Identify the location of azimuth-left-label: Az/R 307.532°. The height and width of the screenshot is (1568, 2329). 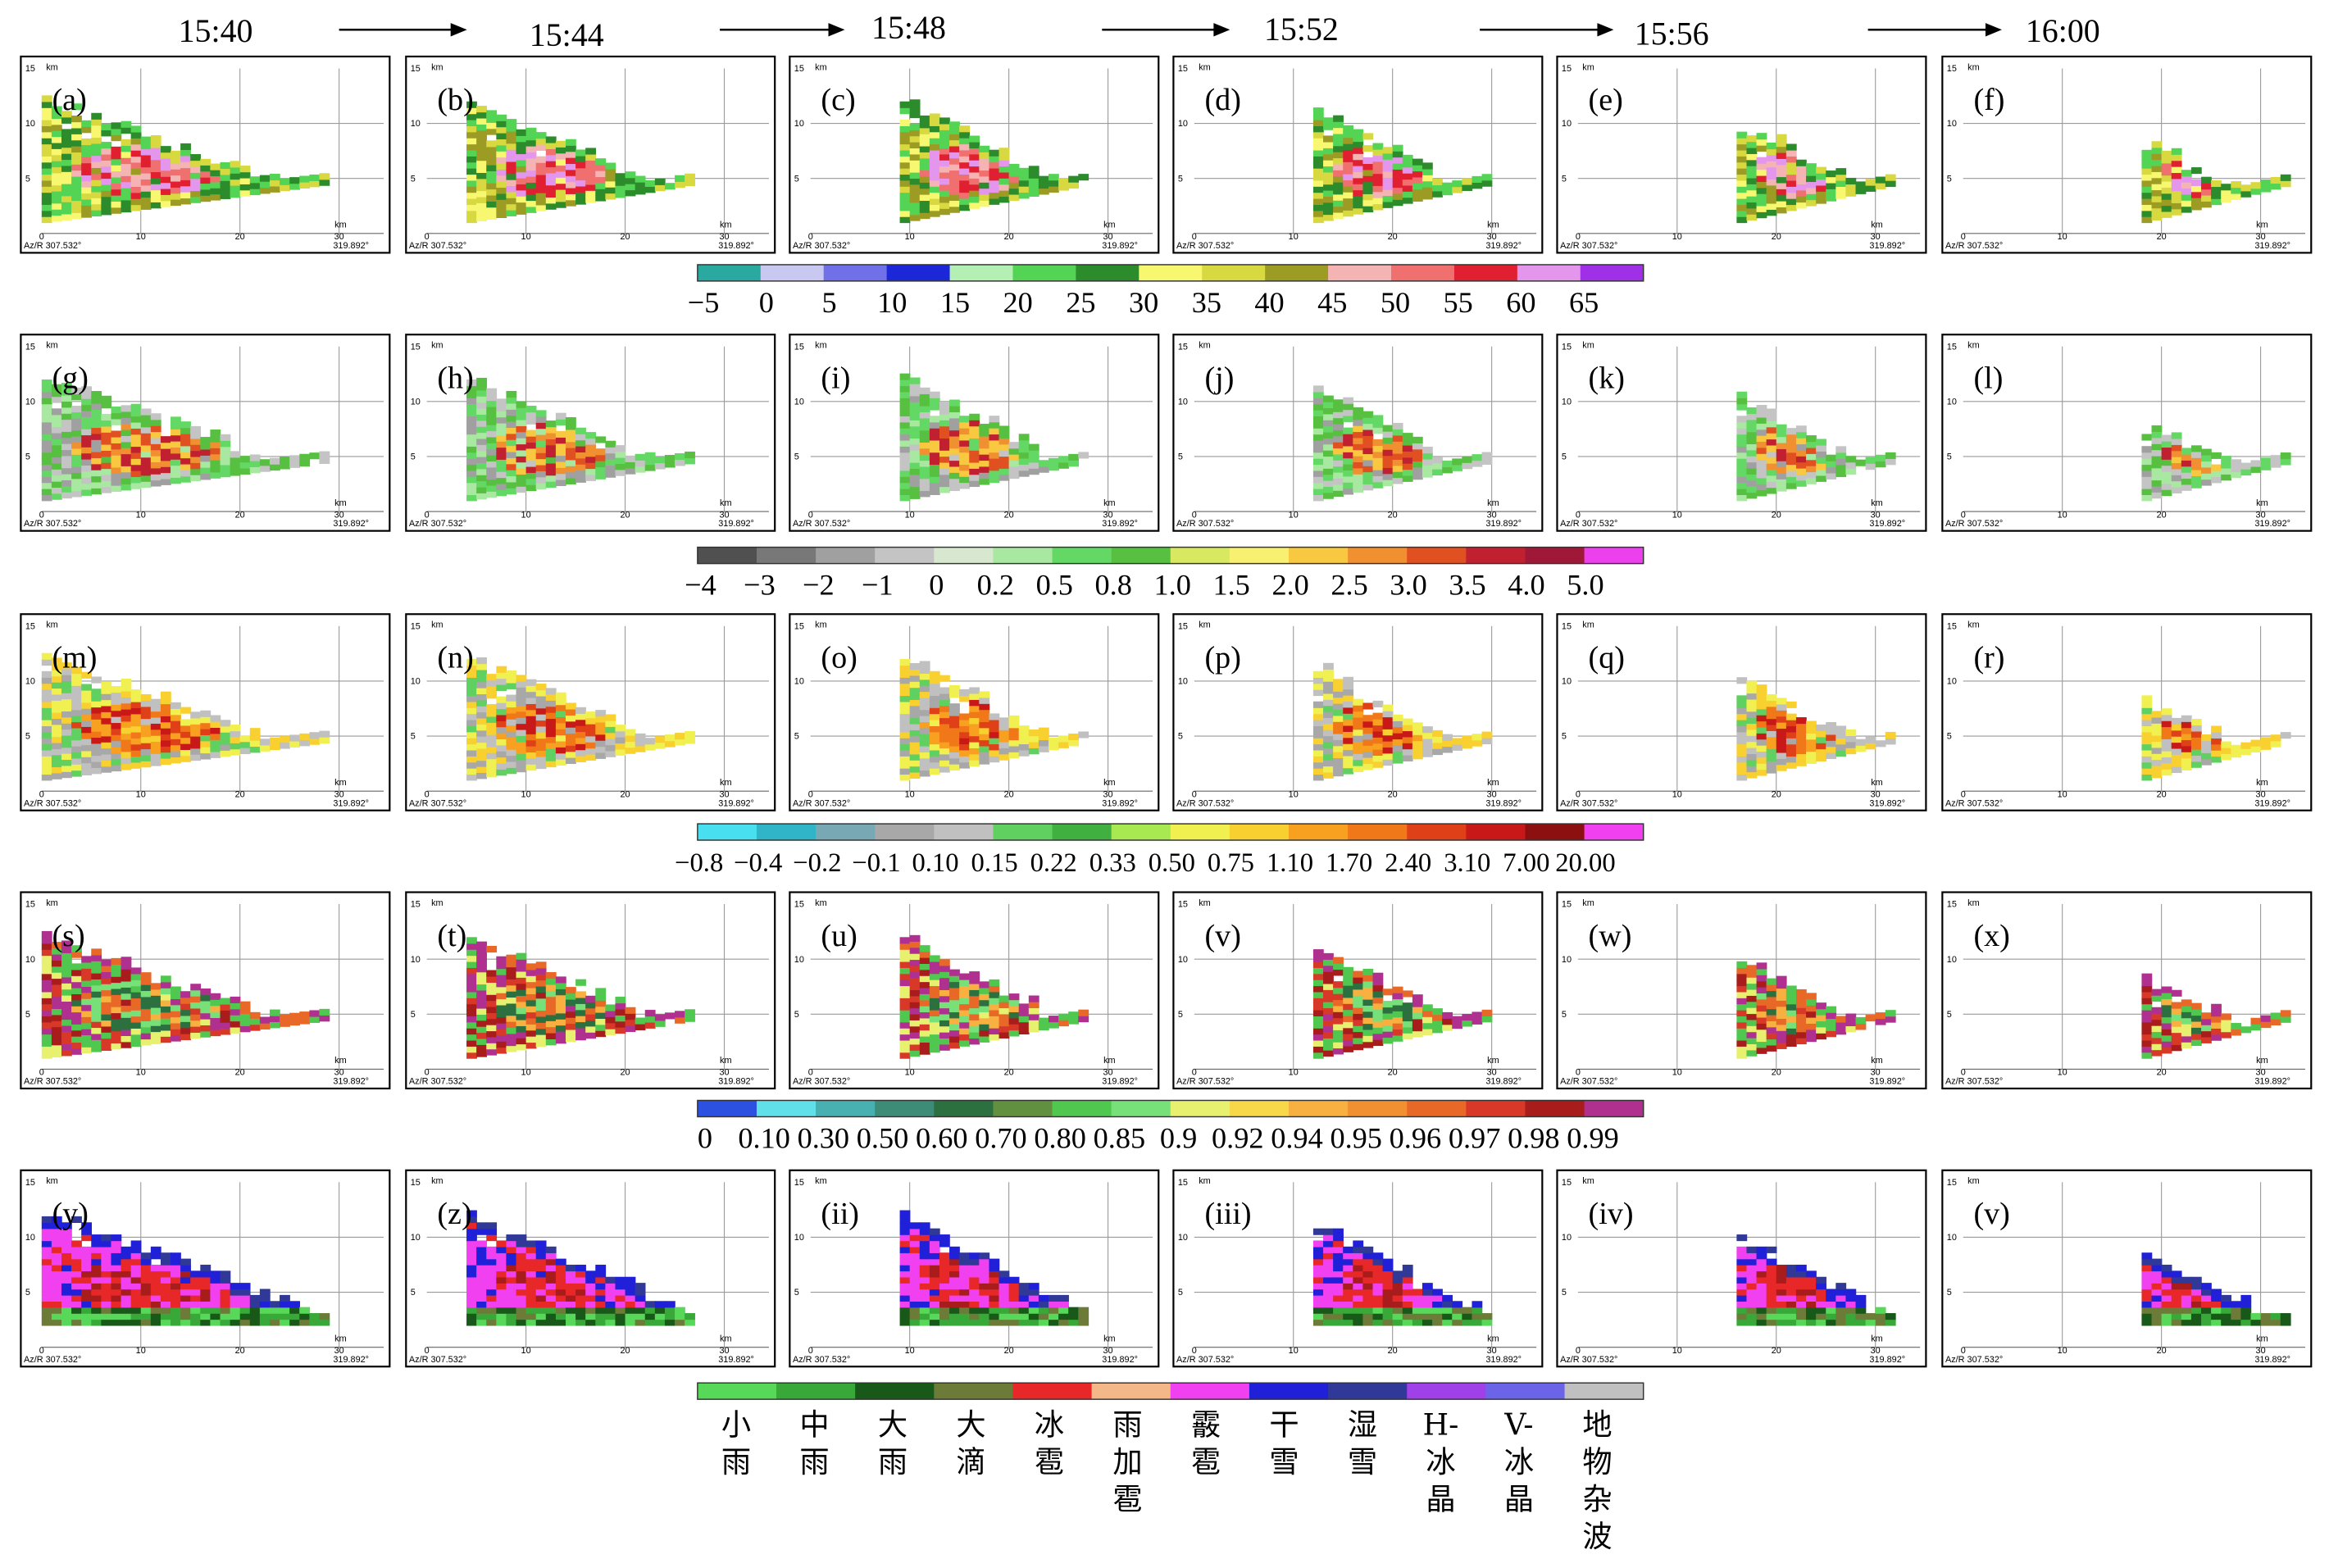
(1974, 524).